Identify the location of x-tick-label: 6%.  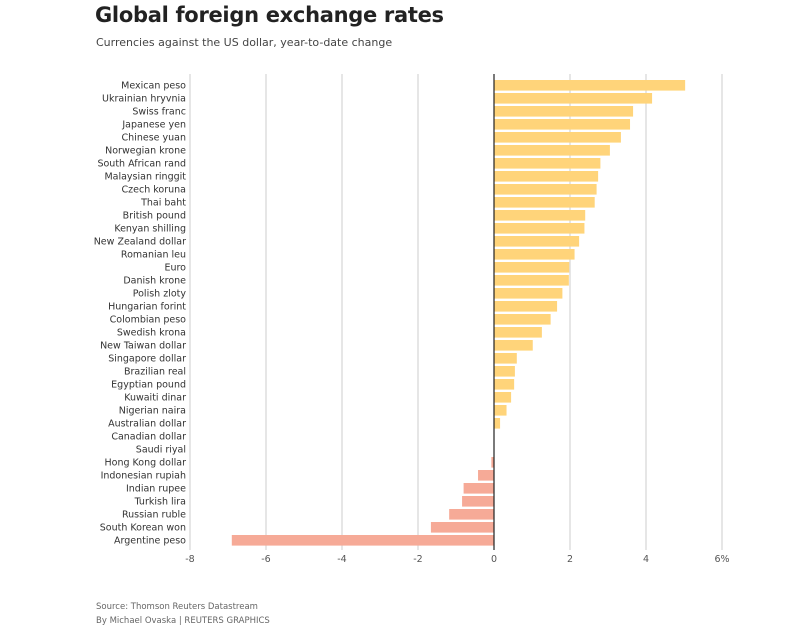
(721, 559).